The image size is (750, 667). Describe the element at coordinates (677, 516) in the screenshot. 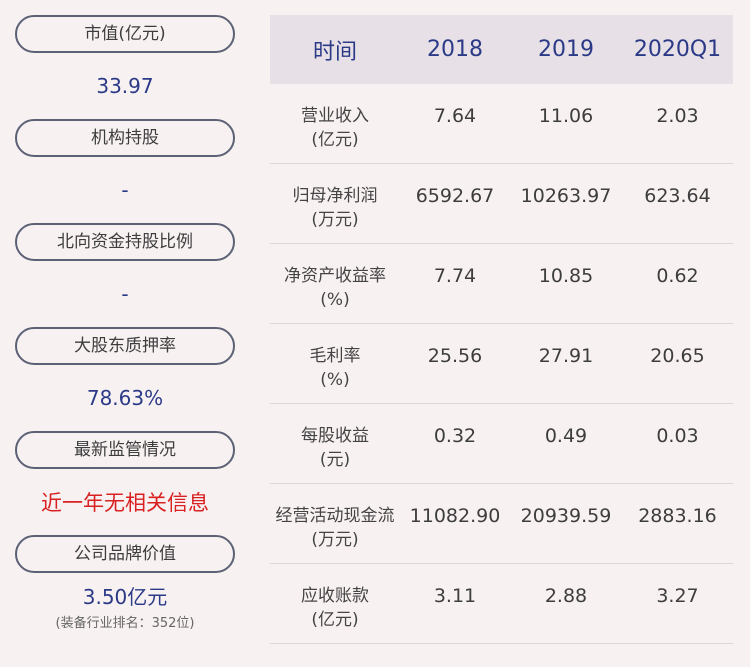

I see `metric-value: 2883.16` at that location.